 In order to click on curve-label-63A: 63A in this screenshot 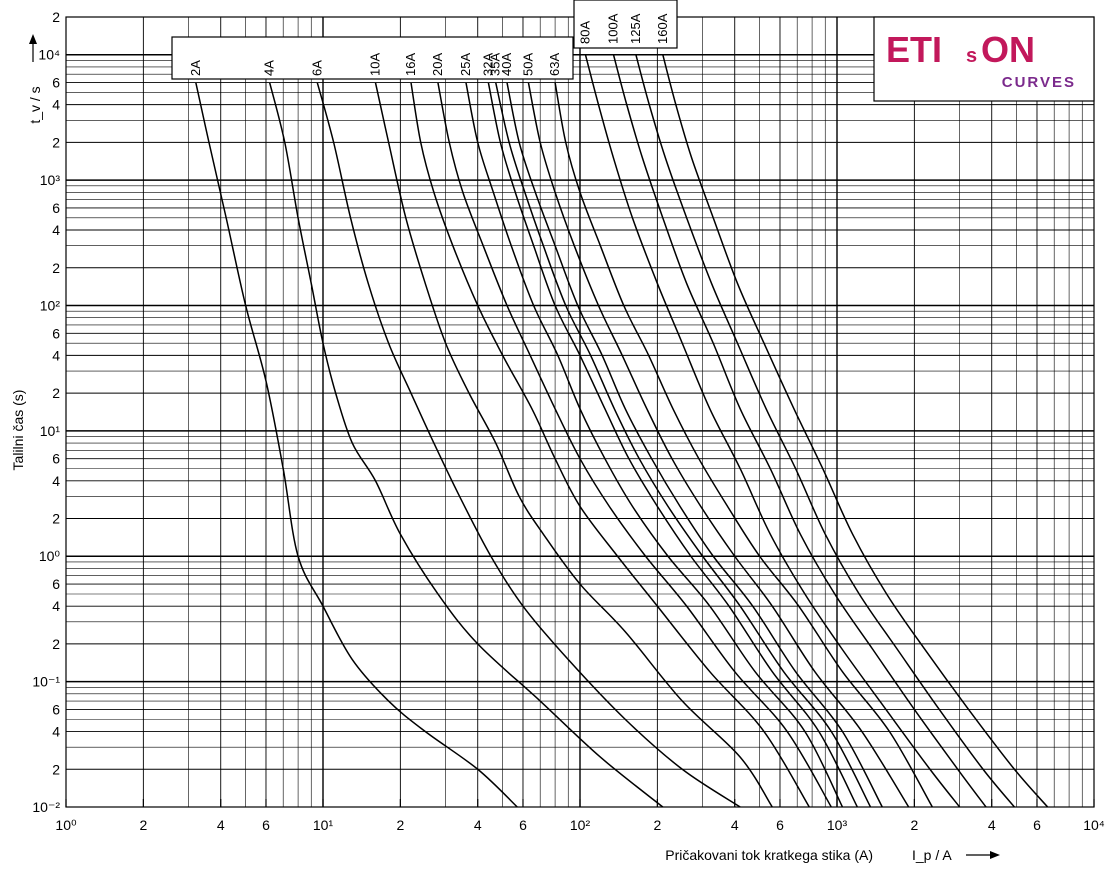, I will do `click(554, 64)`.